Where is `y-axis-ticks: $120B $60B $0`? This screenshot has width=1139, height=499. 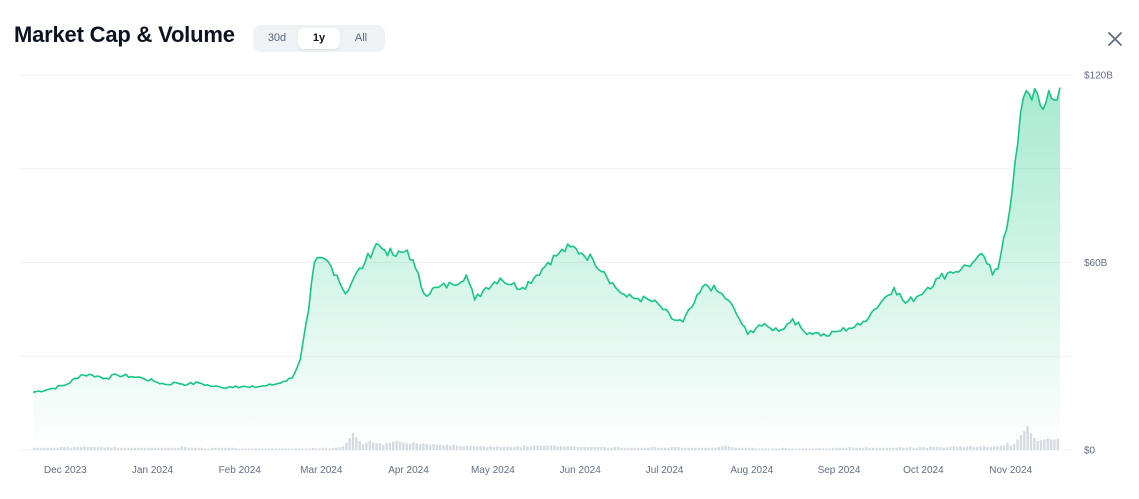
y-axis-ticks: $120B $60B $0 is located at coordinates (1098, 264).